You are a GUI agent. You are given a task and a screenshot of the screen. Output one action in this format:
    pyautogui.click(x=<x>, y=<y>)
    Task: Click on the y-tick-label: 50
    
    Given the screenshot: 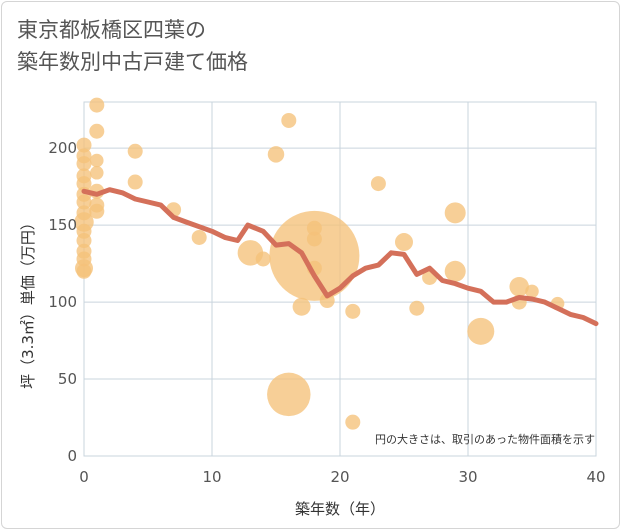 What is the action you would take?
    pyautogui.click(x=67, y=379)
    